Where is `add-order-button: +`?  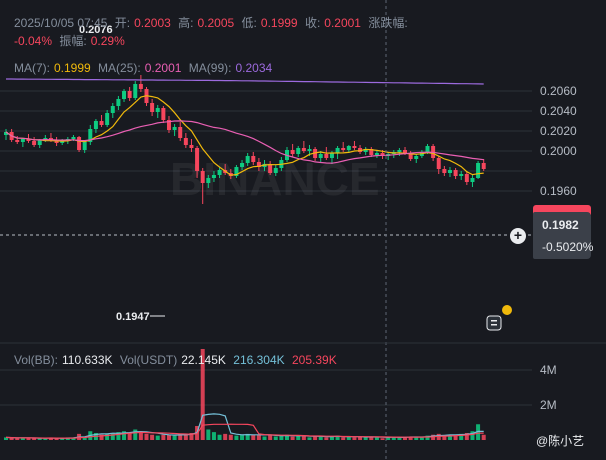
add-order-button: + is located at coordinates (518, 236).